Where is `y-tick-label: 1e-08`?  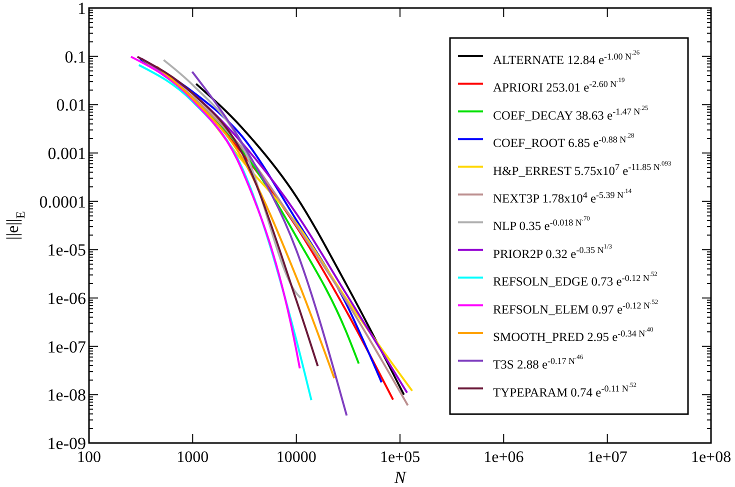 y-tick-label: 1e-08 is located at coordinates (66, 395).